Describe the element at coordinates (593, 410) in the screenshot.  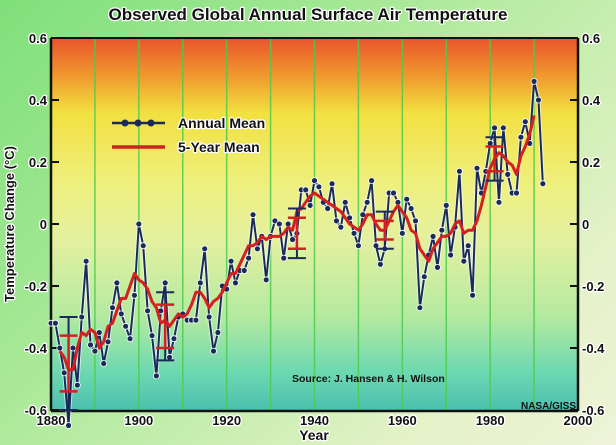
I see `y-tick-label-right: -0.6` at that location.